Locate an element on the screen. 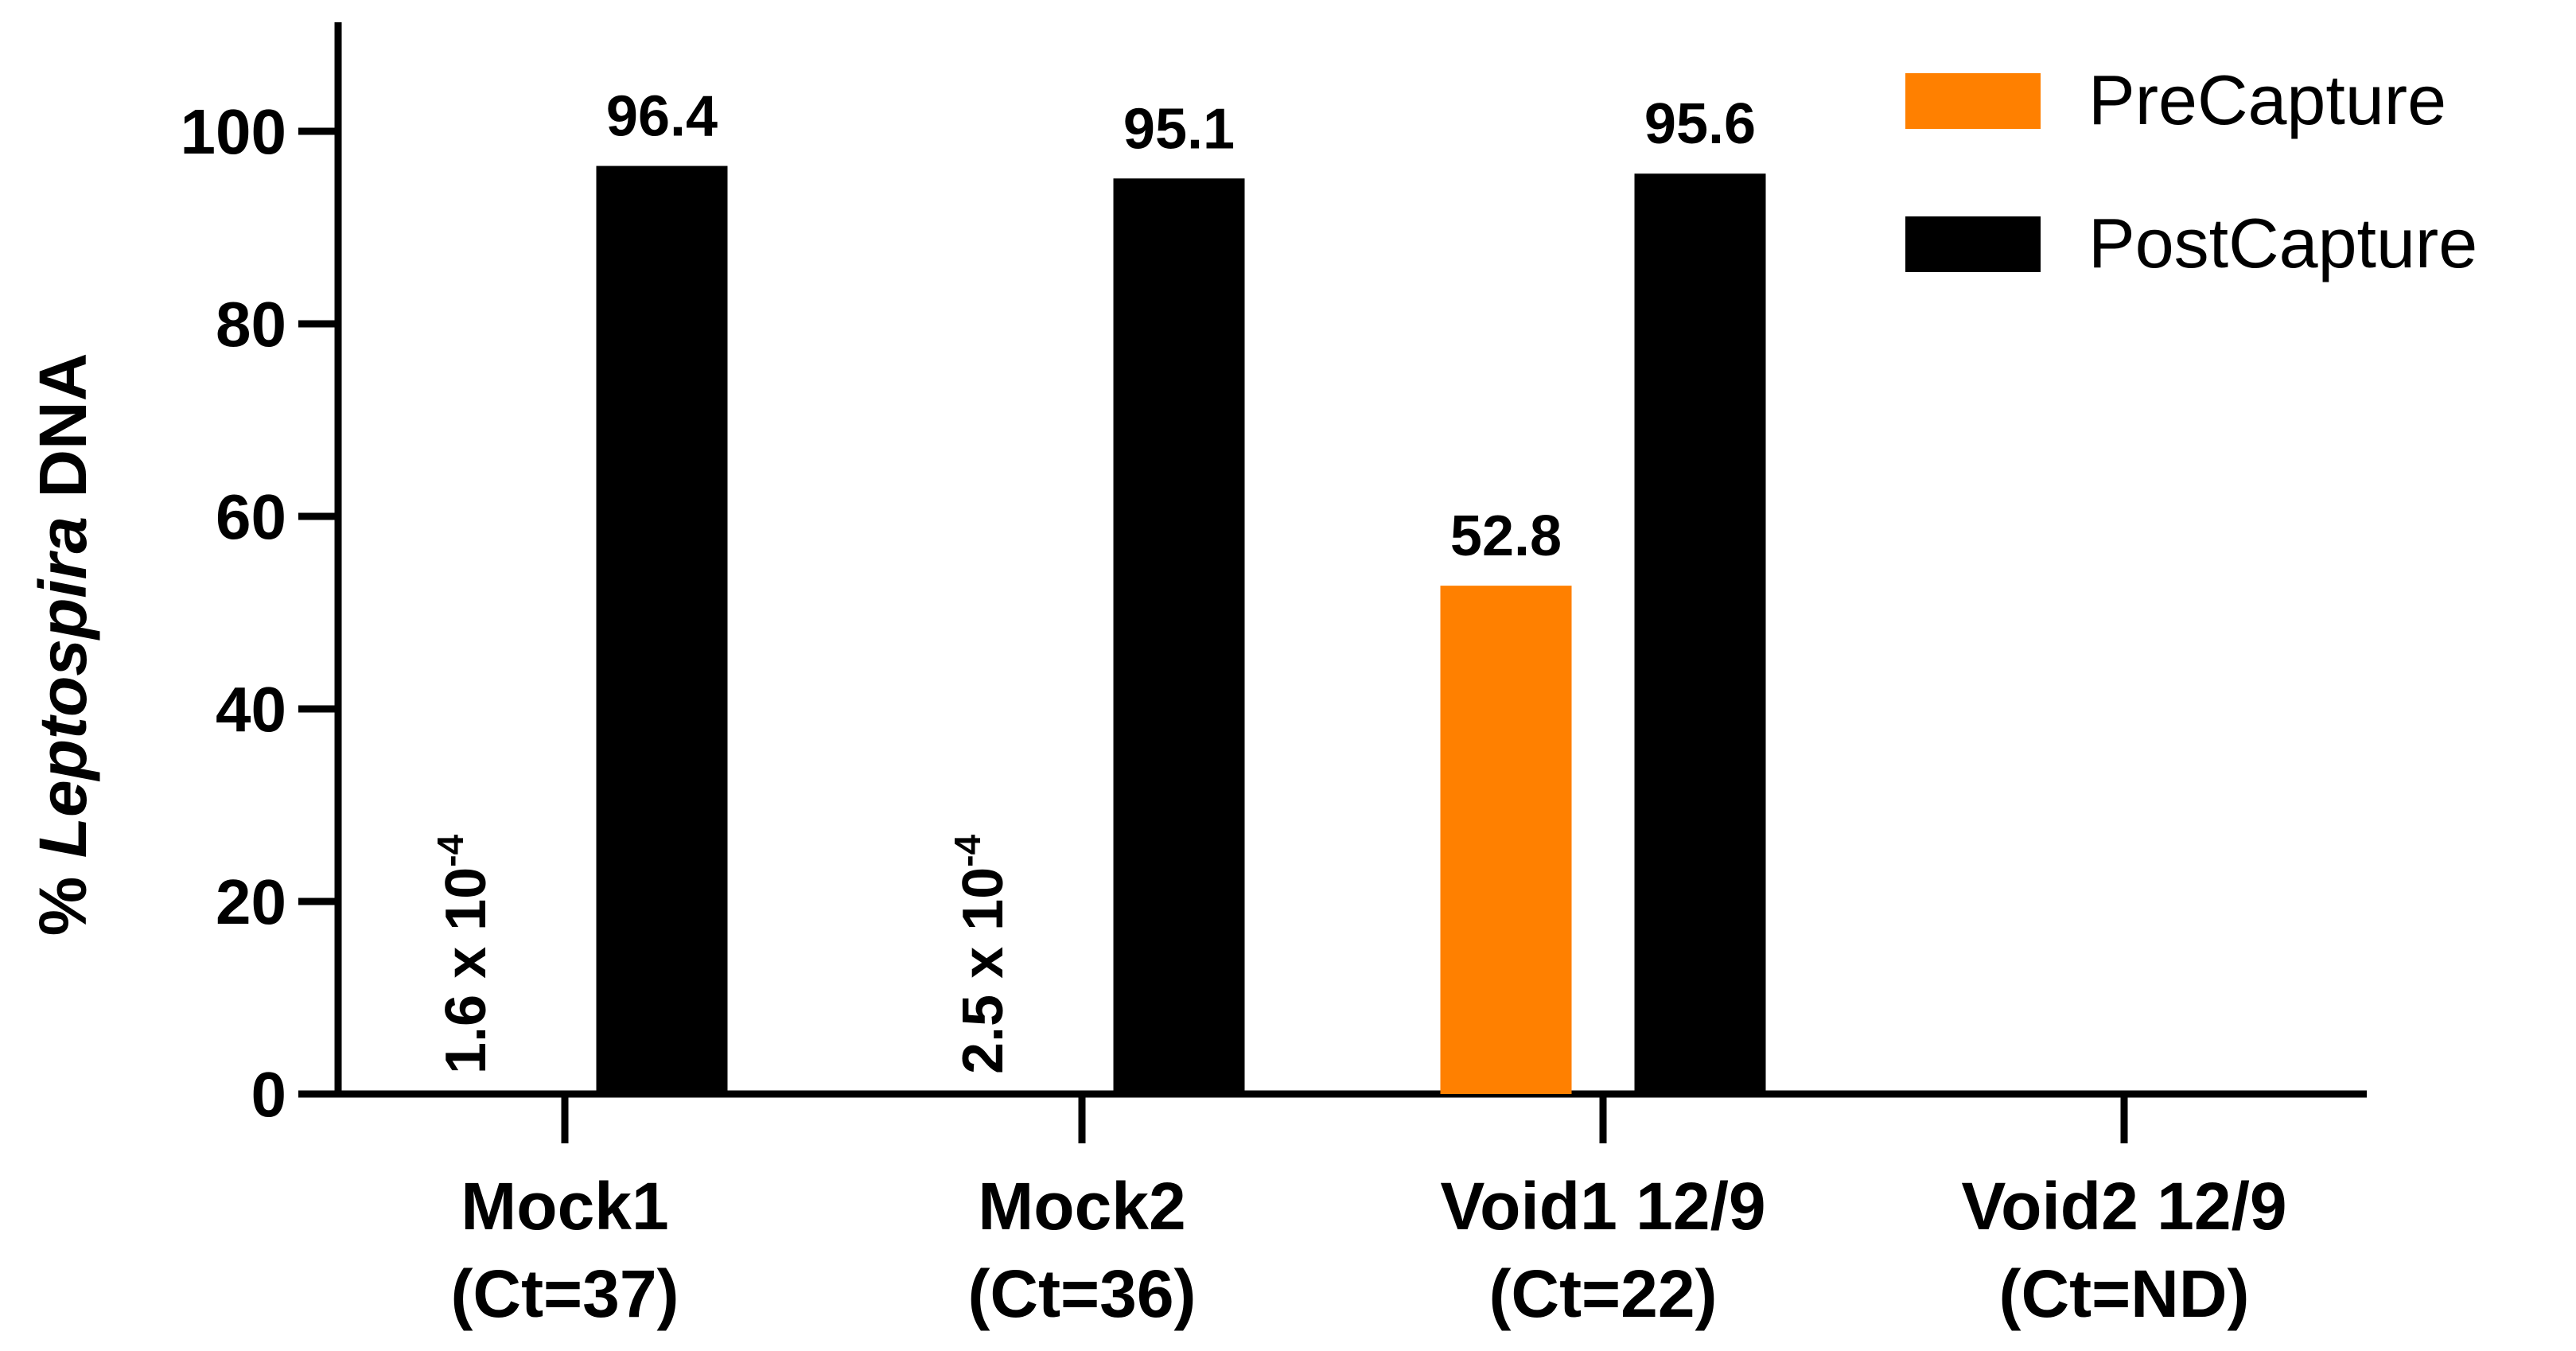 The height and width of the screenshot is (1351, 2576). x-tick-label-sub: (Ct=36) is located at coordinates (1082, 1293).